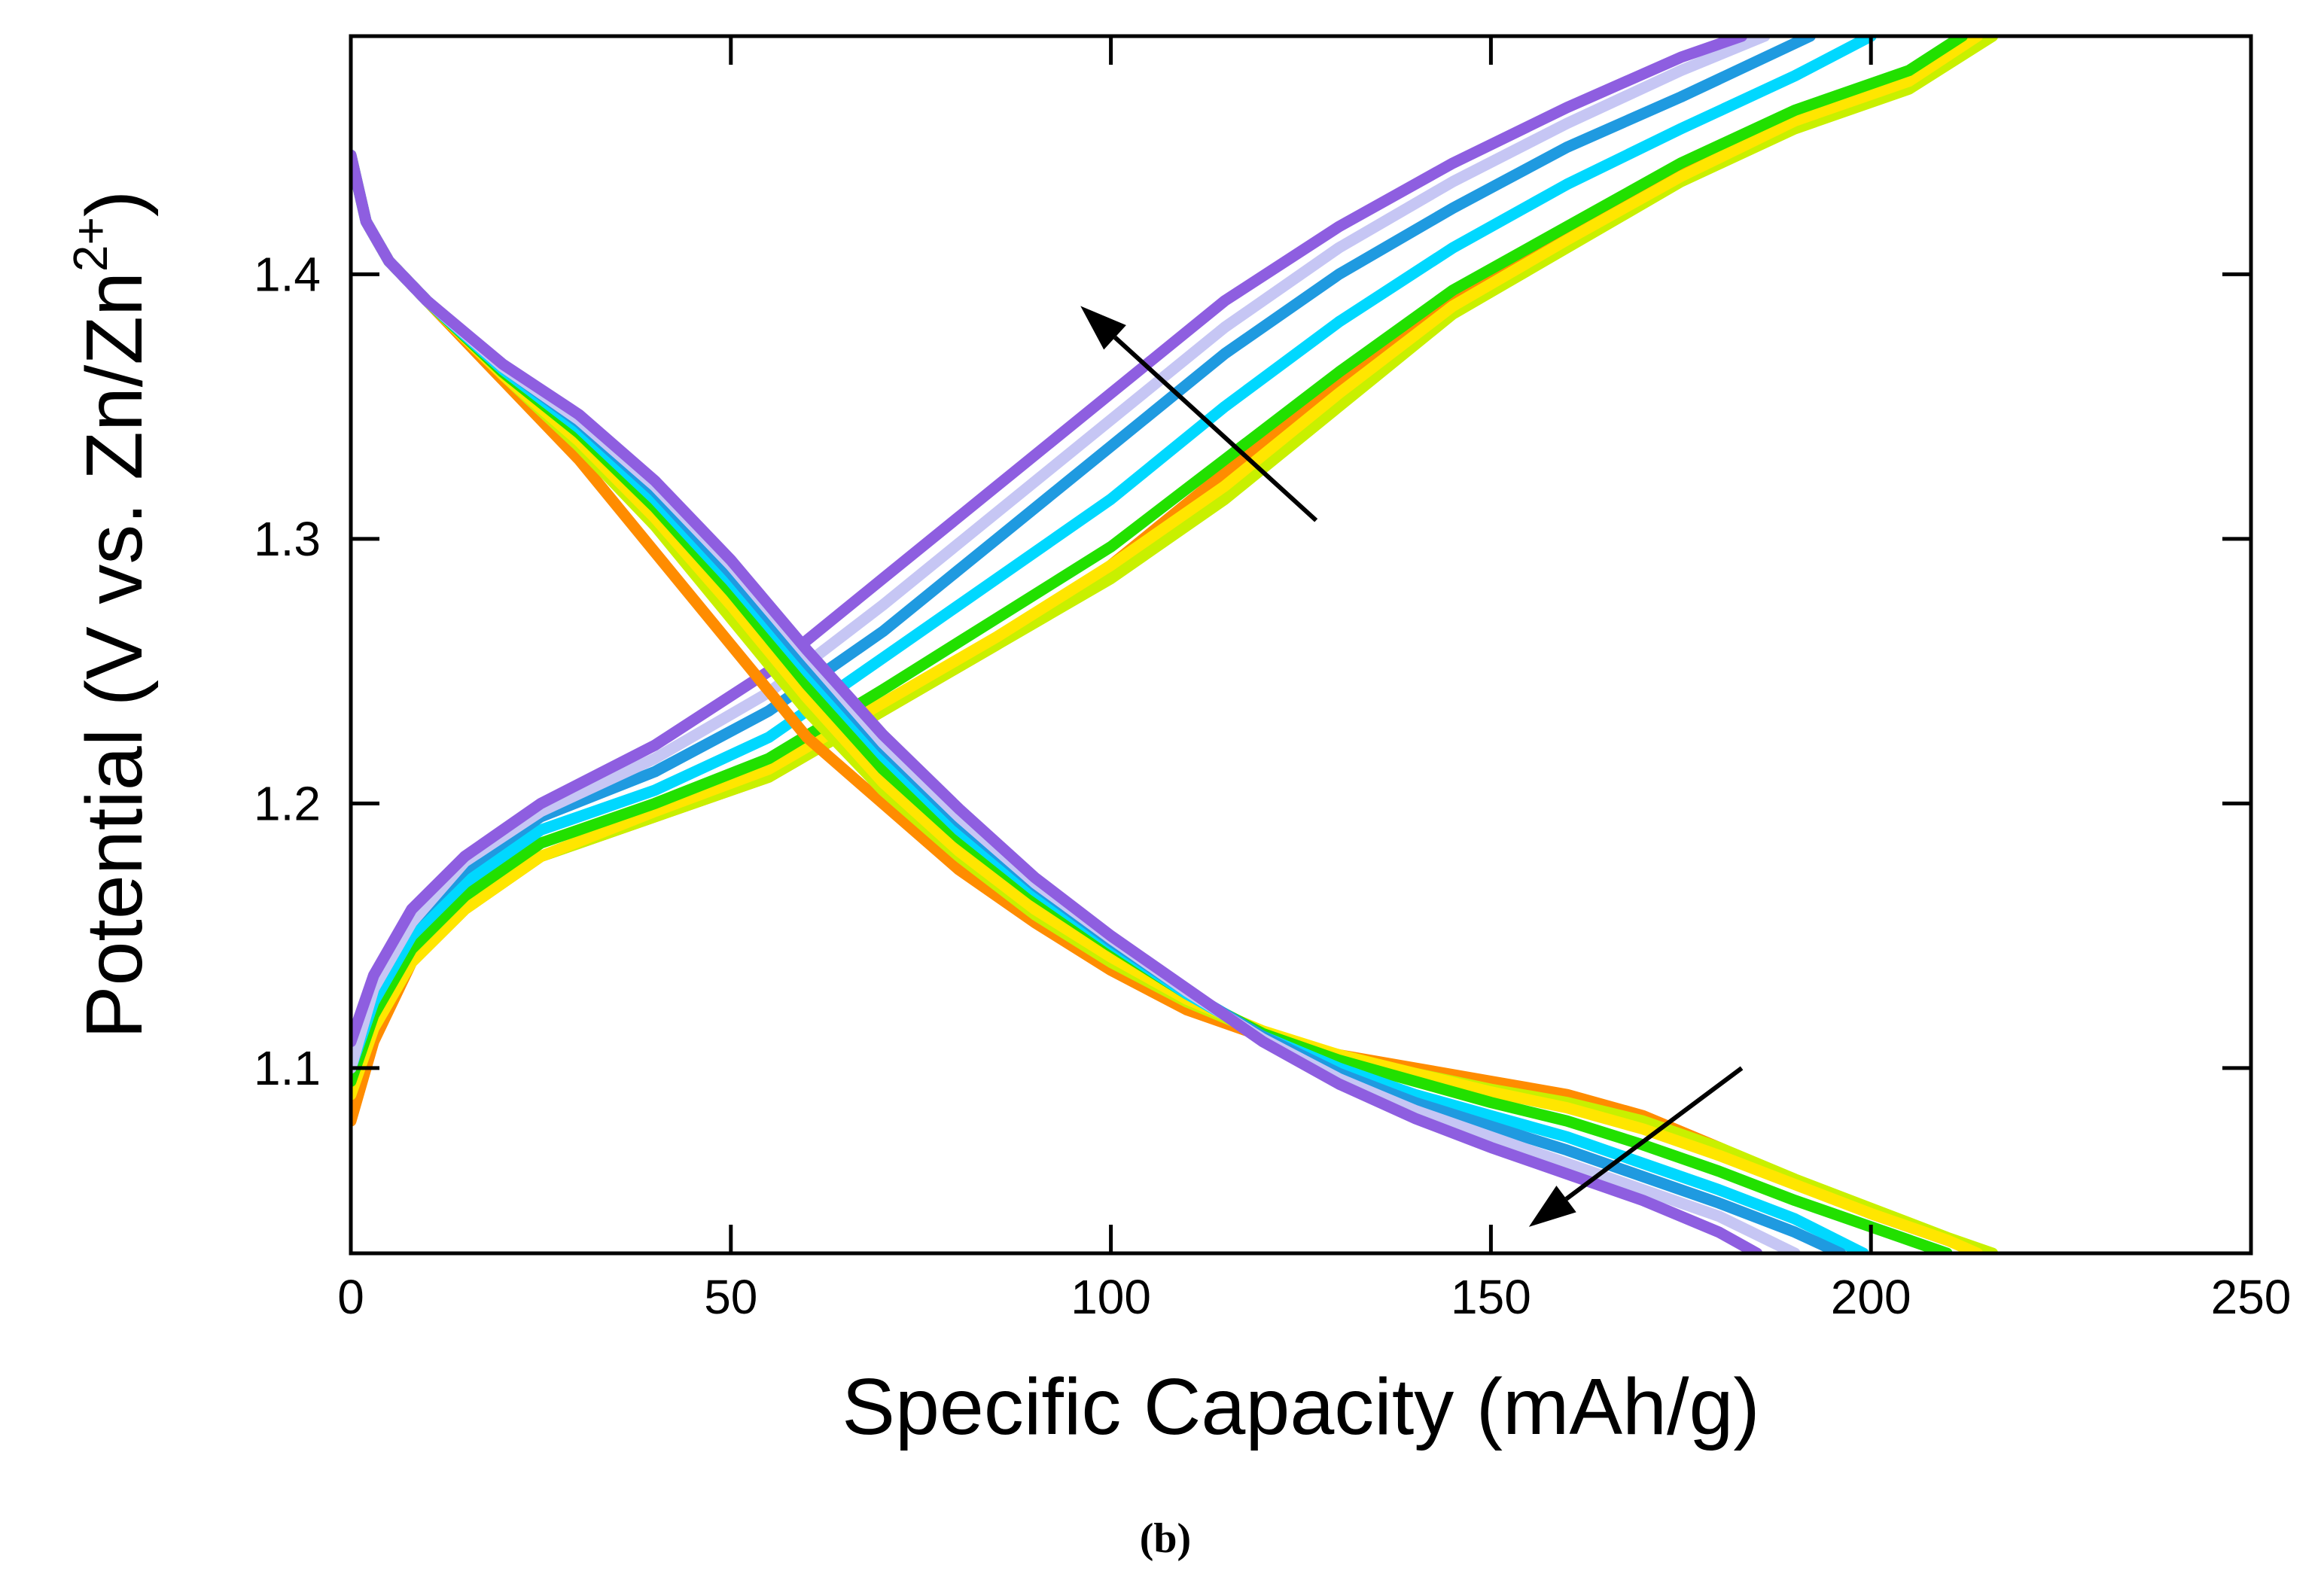  What do you see at coordinates (1111, 1297) in the screenshot?
I see `x-tick-label: 100` at bounding box center [1111, 1297].